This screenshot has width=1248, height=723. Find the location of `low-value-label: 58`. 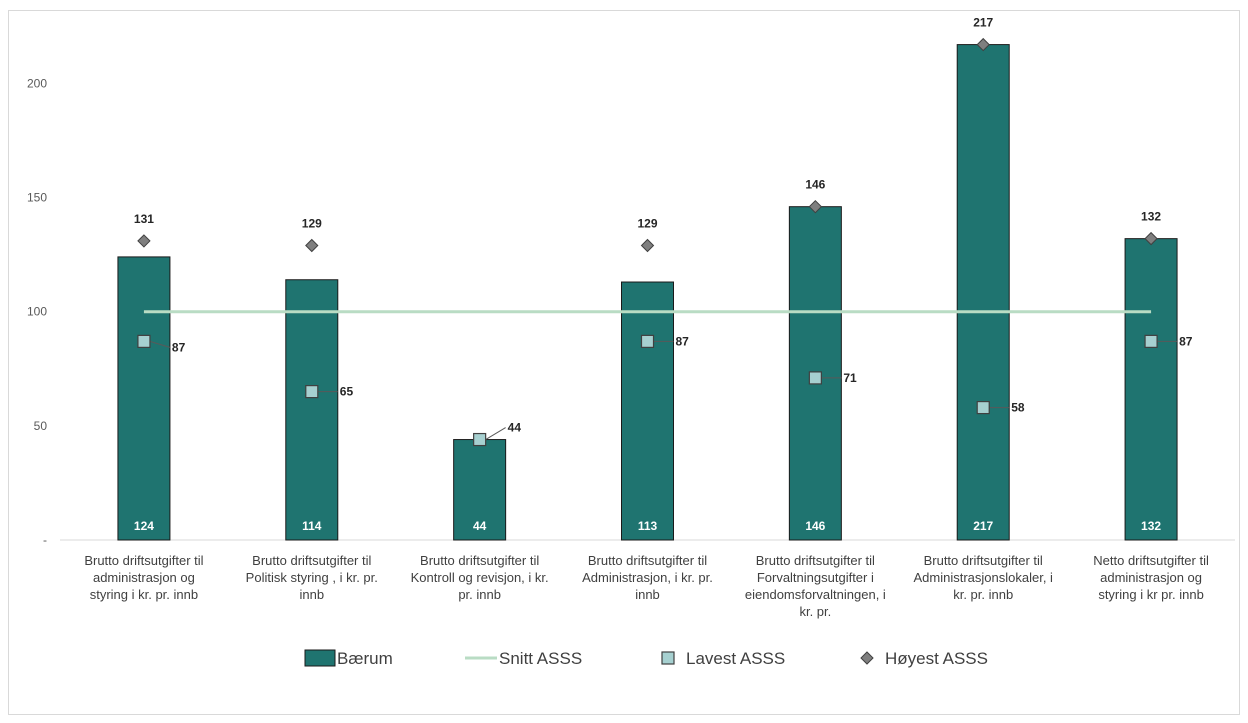

low-value-label: 58 is located at coordinates (1018, 408).